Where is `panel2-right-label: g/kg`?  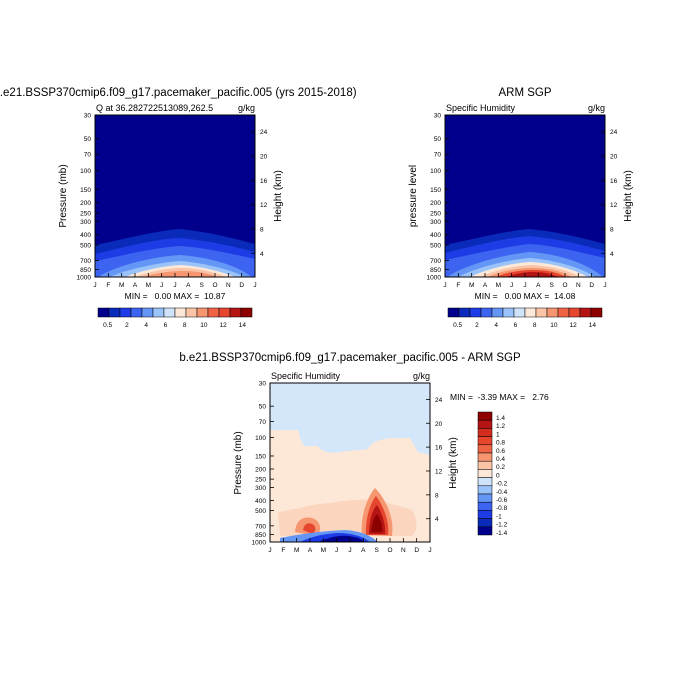
panel2-right-label: g/kg is located at coordinates (596, 108).